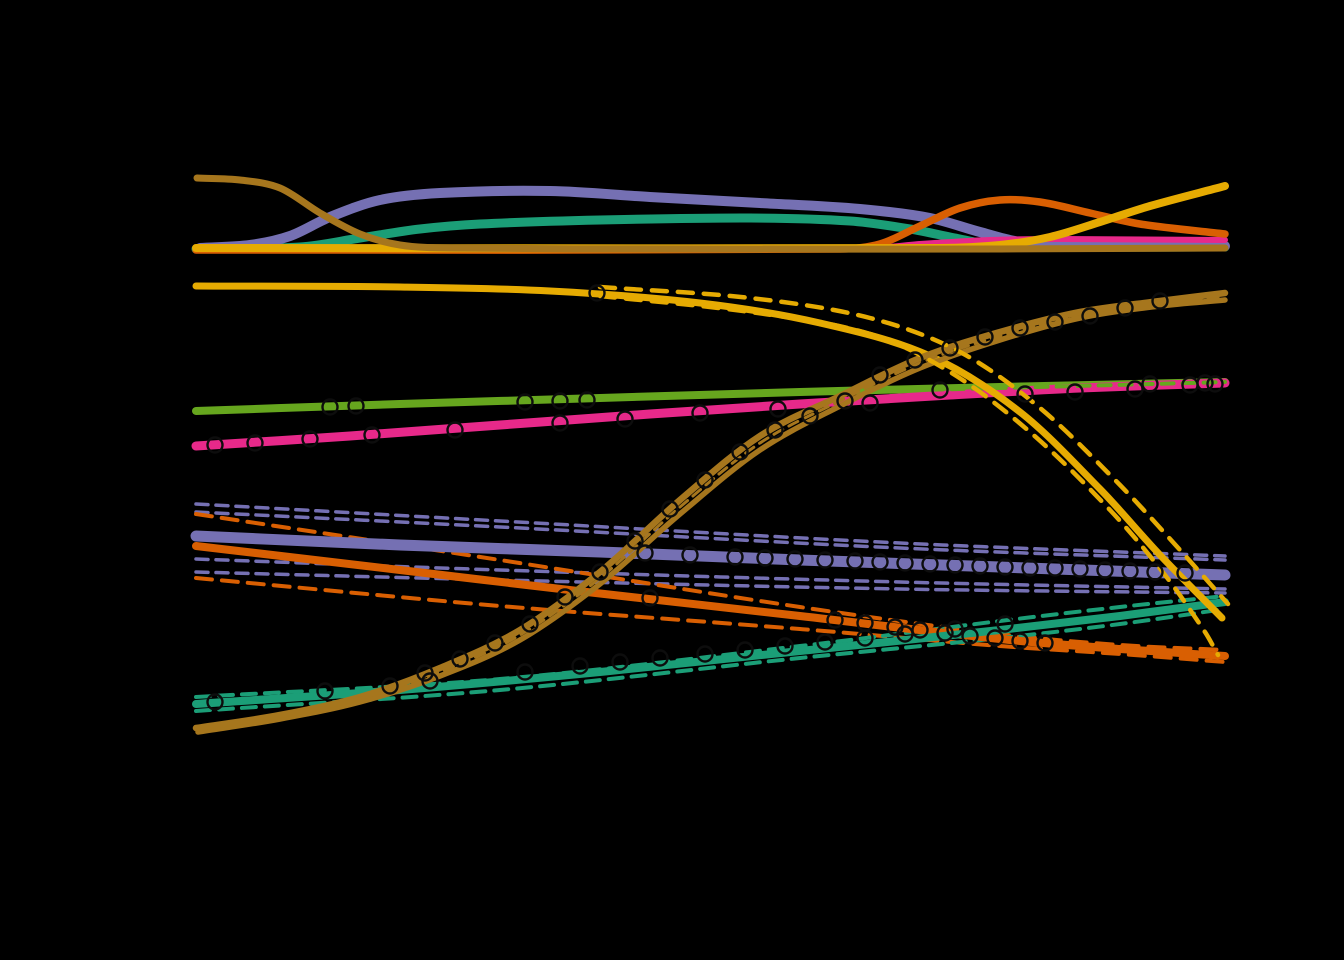 The width and height of the screenshot is (1344, 960). Describe the element at coordinates (710, 536) in the screenshot. I see `purple-dash-upper-2-line` at that location.